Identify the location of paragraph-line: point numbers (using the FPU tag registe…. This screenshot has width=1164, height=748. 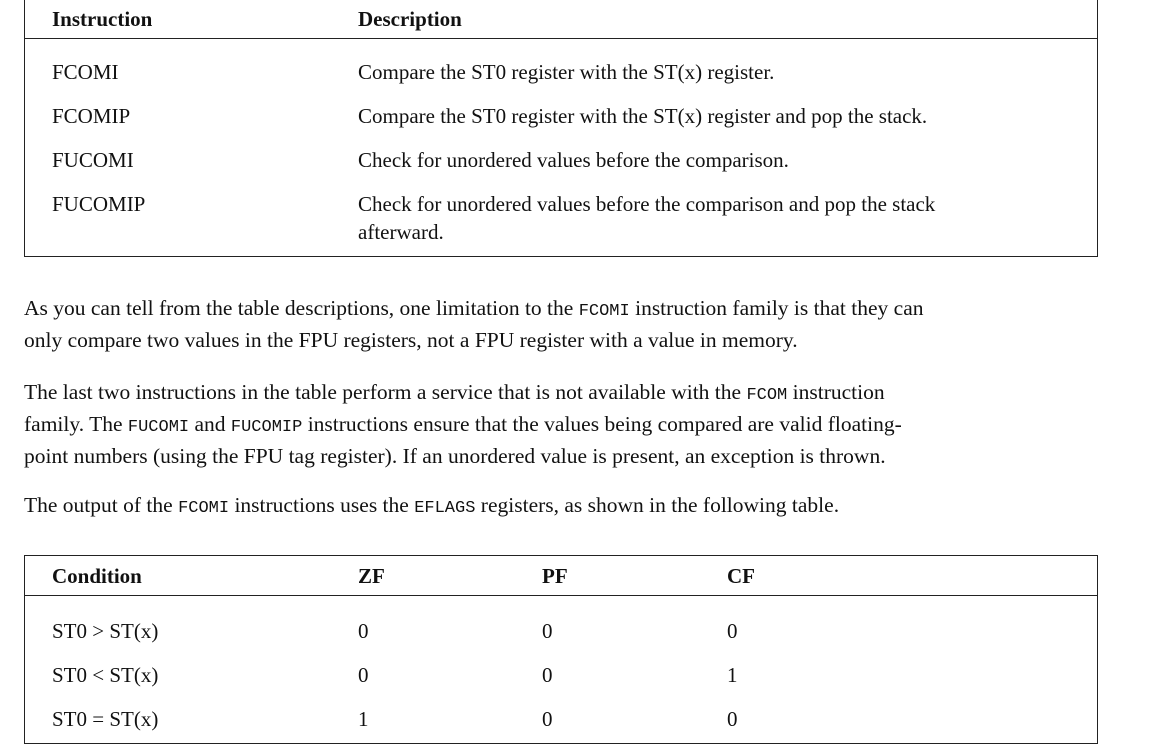
(455, 456).